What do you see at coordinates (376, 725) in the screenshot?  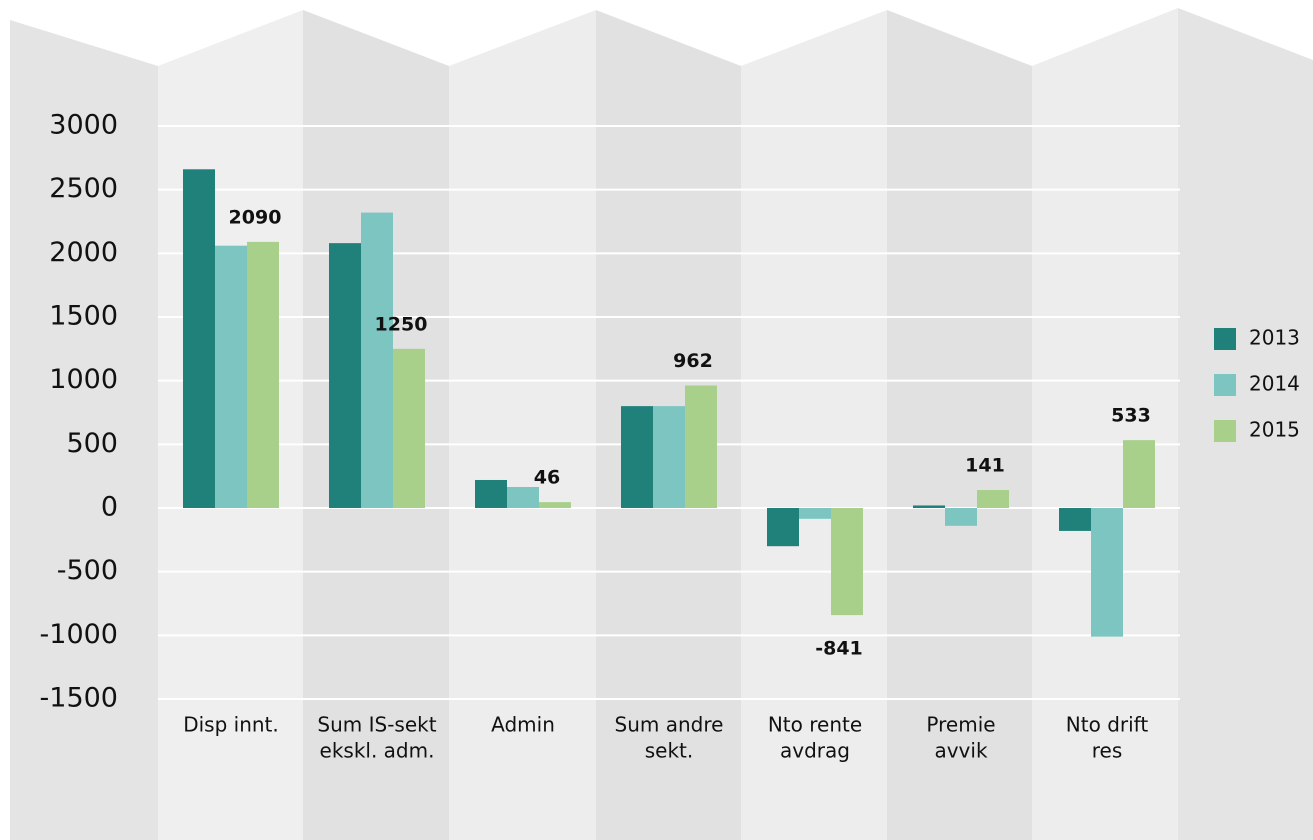 I see `x-tick-label: Sum IS-sekt` at bounding box center [376, 725].